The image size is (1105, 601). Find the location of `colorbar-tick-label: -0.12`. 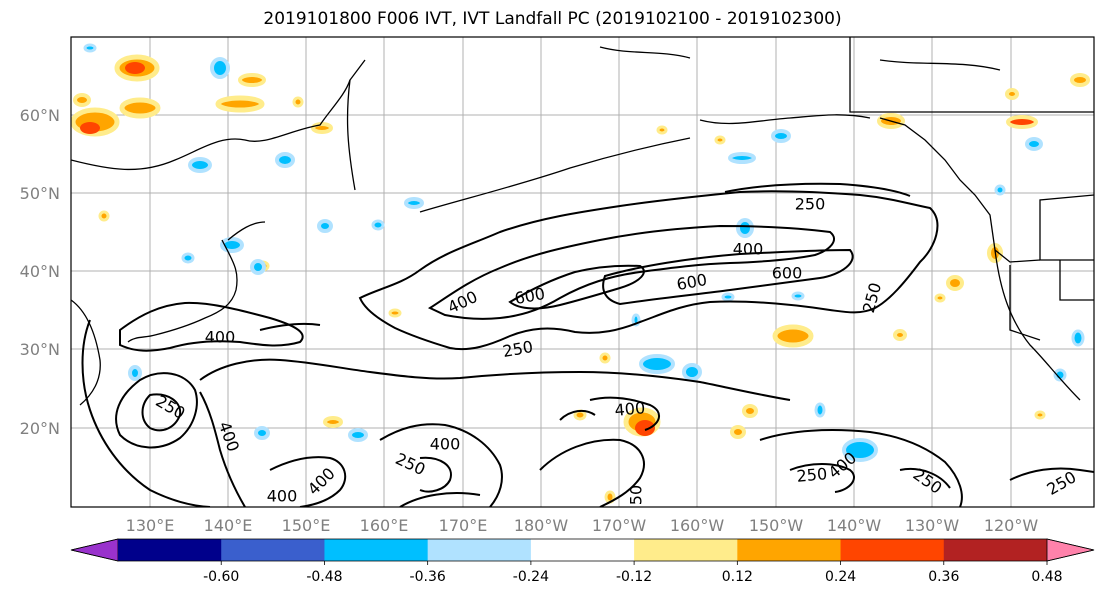

colorbar-tick-label: -0.12 is located at coordinates (634, 577).